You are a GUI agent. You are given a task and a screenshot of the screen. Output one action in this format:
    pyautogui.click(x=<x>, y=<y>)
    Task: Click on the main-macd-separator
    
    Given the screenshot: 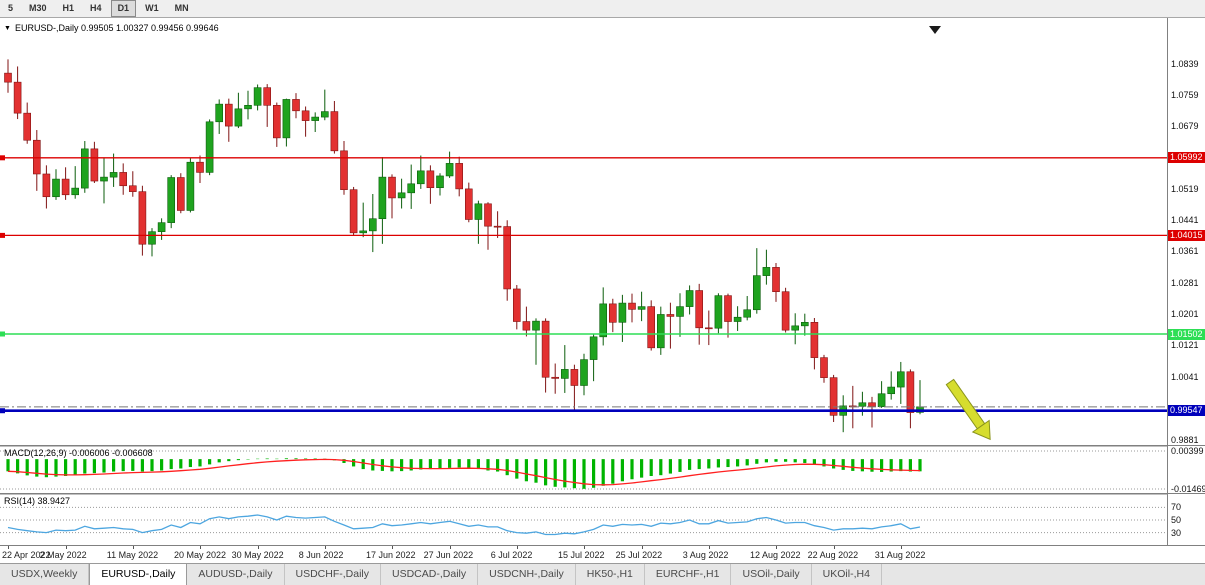 What is the action you would take?
    pyautogui.click(x=602, y=445)
    